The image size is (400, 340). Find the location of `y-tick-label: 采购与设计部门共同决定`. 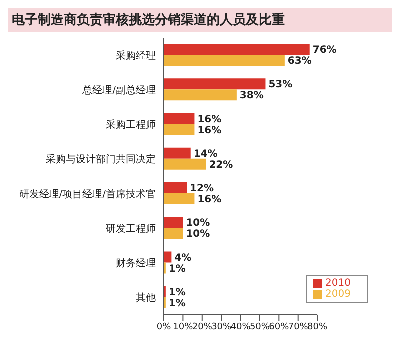

y-tick-label: 采购与设计部门共同决定 is located at coordinates (101, 160).